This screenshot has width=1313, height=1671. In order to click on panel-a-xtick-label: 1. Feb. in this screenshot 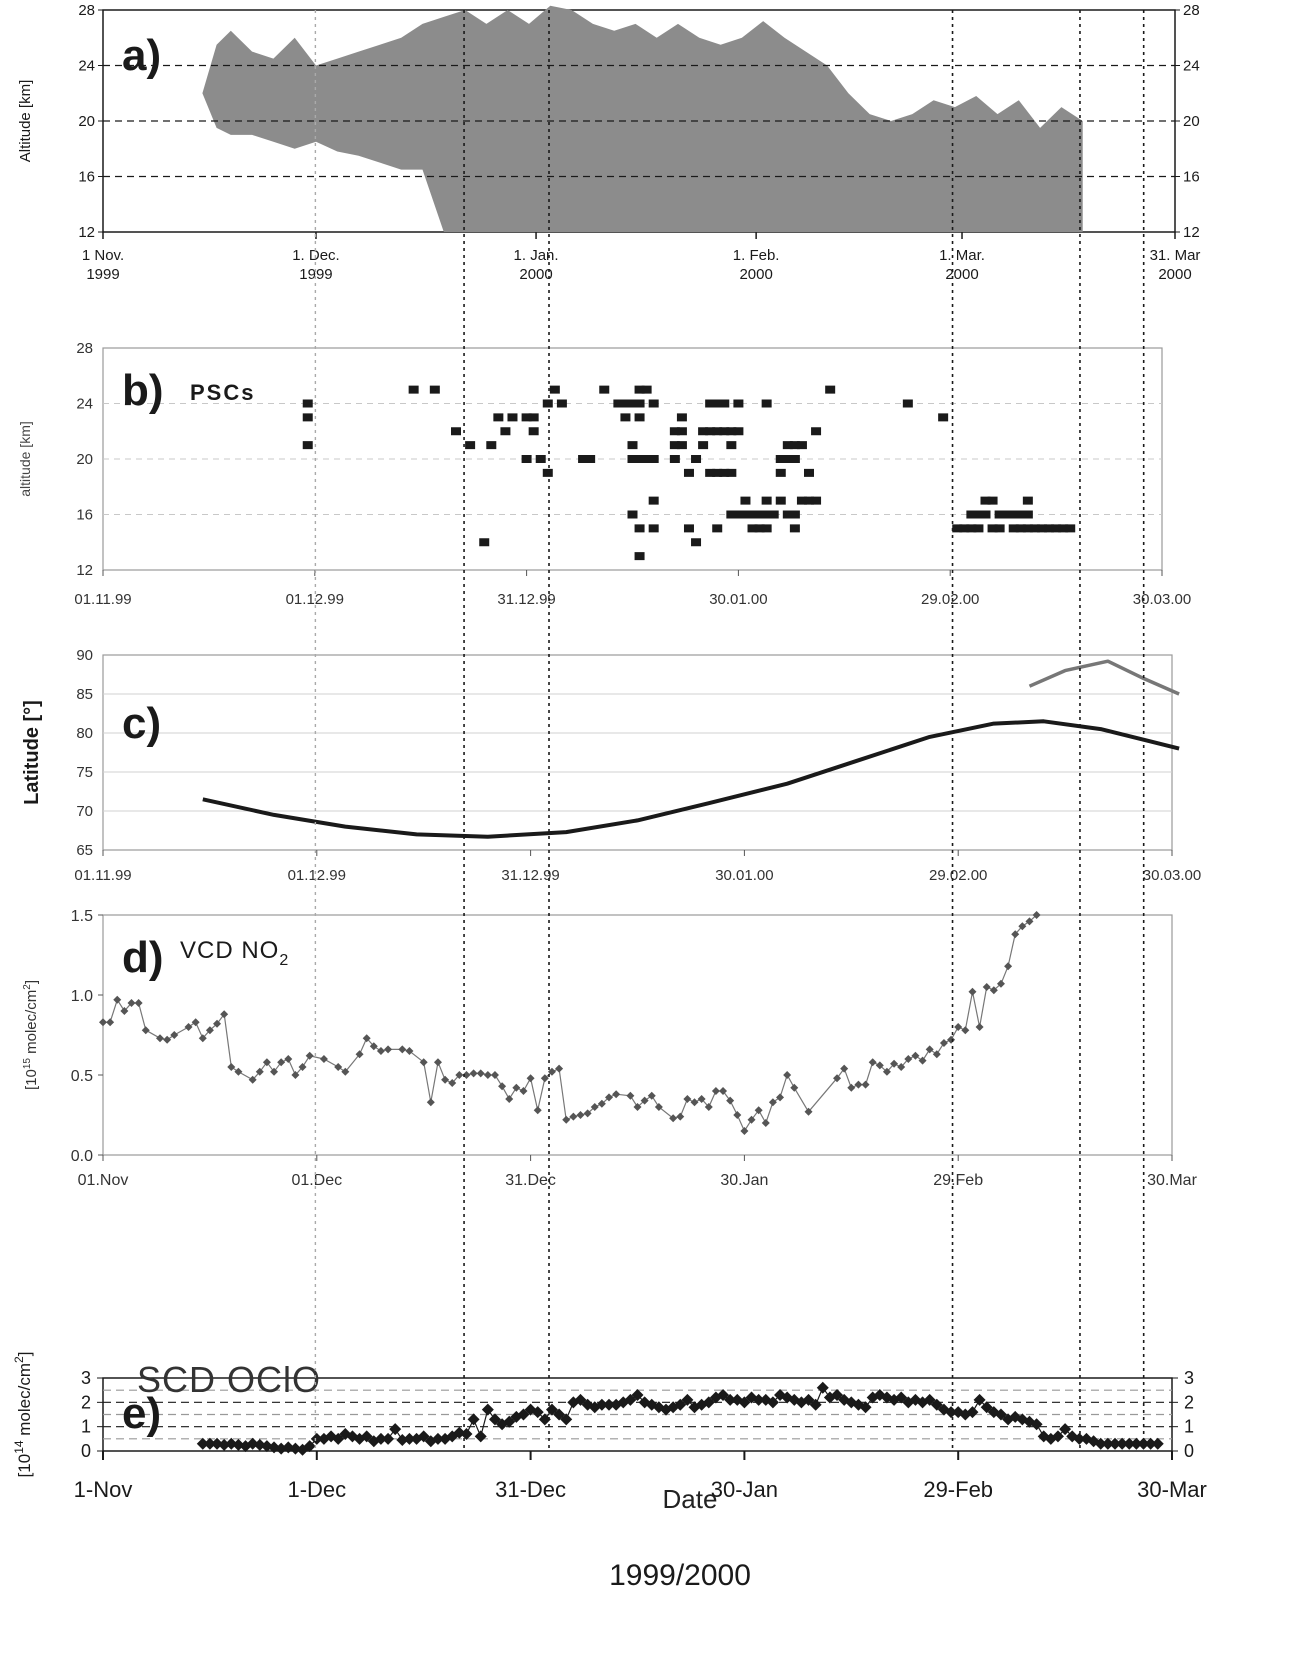, I will do `click(756, 255)`.